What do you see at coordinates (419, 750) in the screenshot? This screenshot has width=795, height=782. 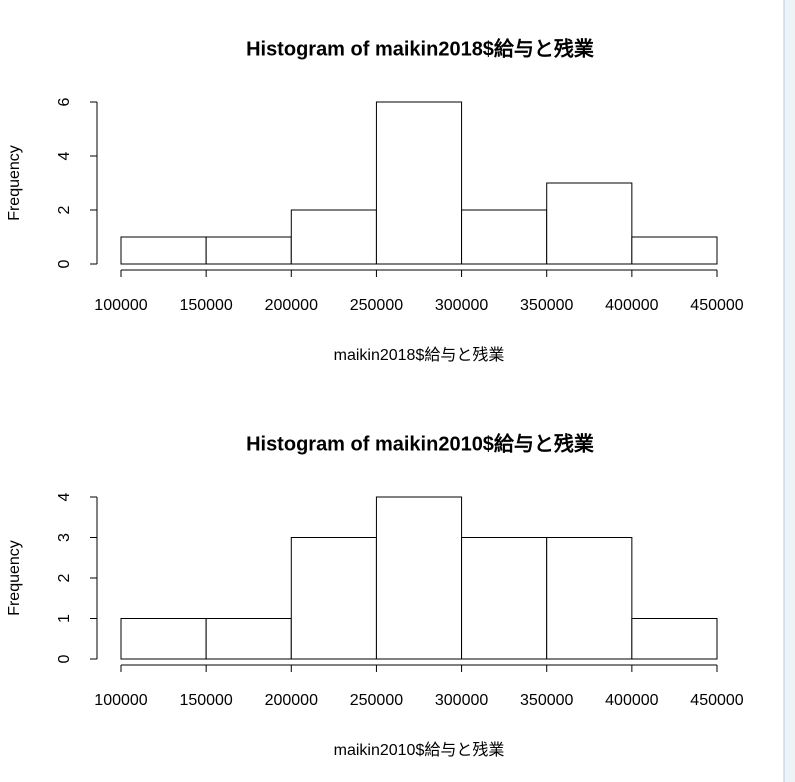 I see `x-axis-label: maikin2010$給与と残業` at bounding box center [419, 750].